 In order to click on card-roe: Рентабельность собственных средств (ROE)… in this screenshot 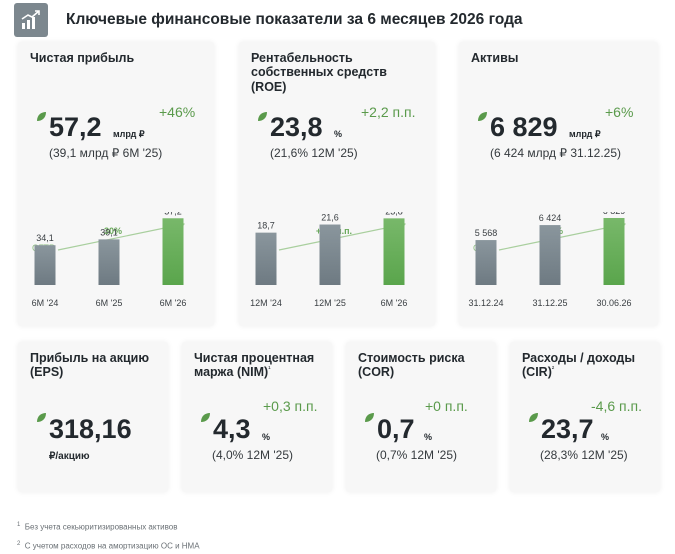, I will do `click(337, 184)`.